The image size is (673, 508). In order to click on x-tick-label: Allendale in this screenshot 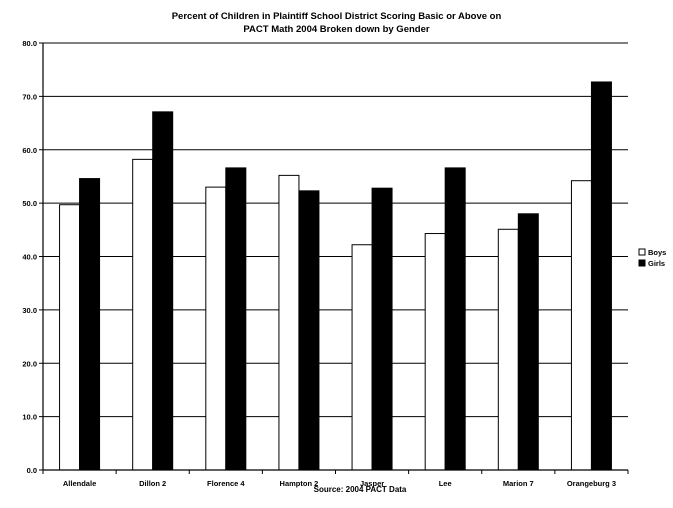, I will do `click(79, 483)`.